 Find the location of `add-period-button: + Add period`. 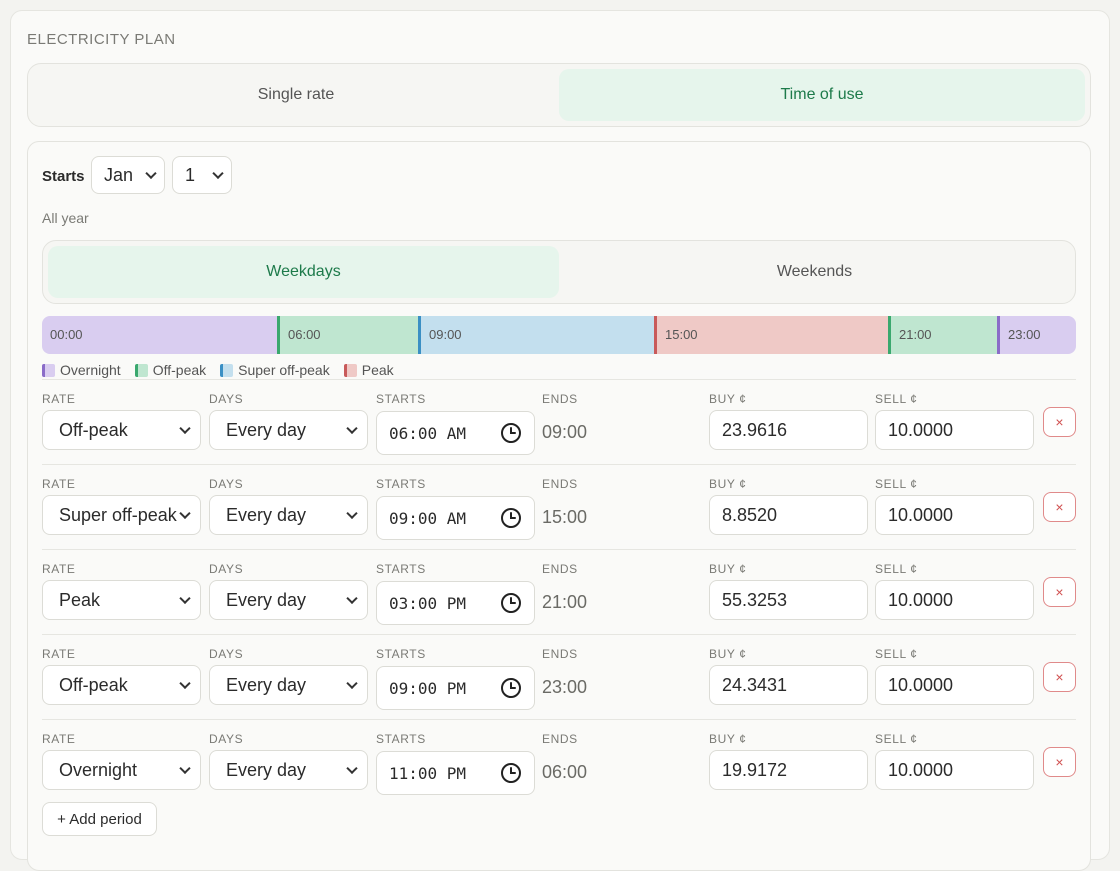

add-period-button: + Add period is located at coordinates (99, 819).